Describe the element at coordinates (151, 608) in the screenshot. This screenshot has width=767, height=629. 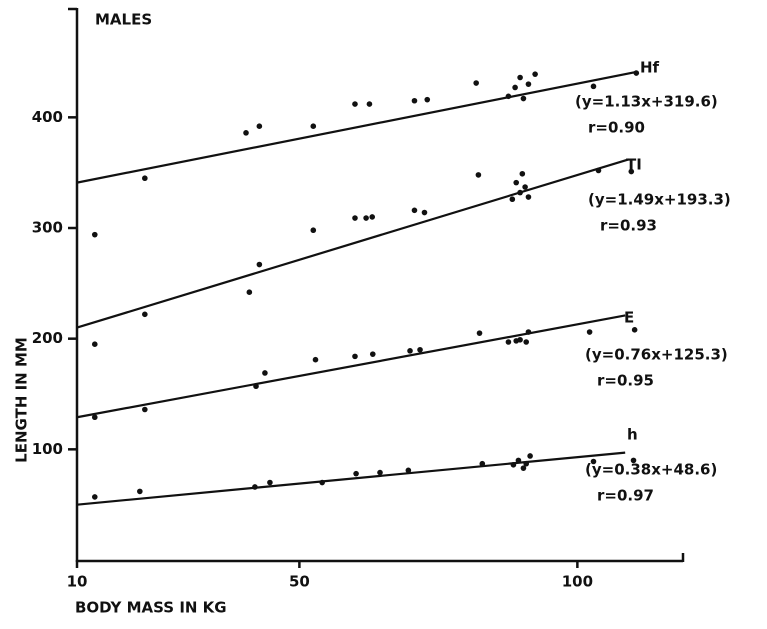
I see `x-axis-label: BODY MASS IN KG` at that location.